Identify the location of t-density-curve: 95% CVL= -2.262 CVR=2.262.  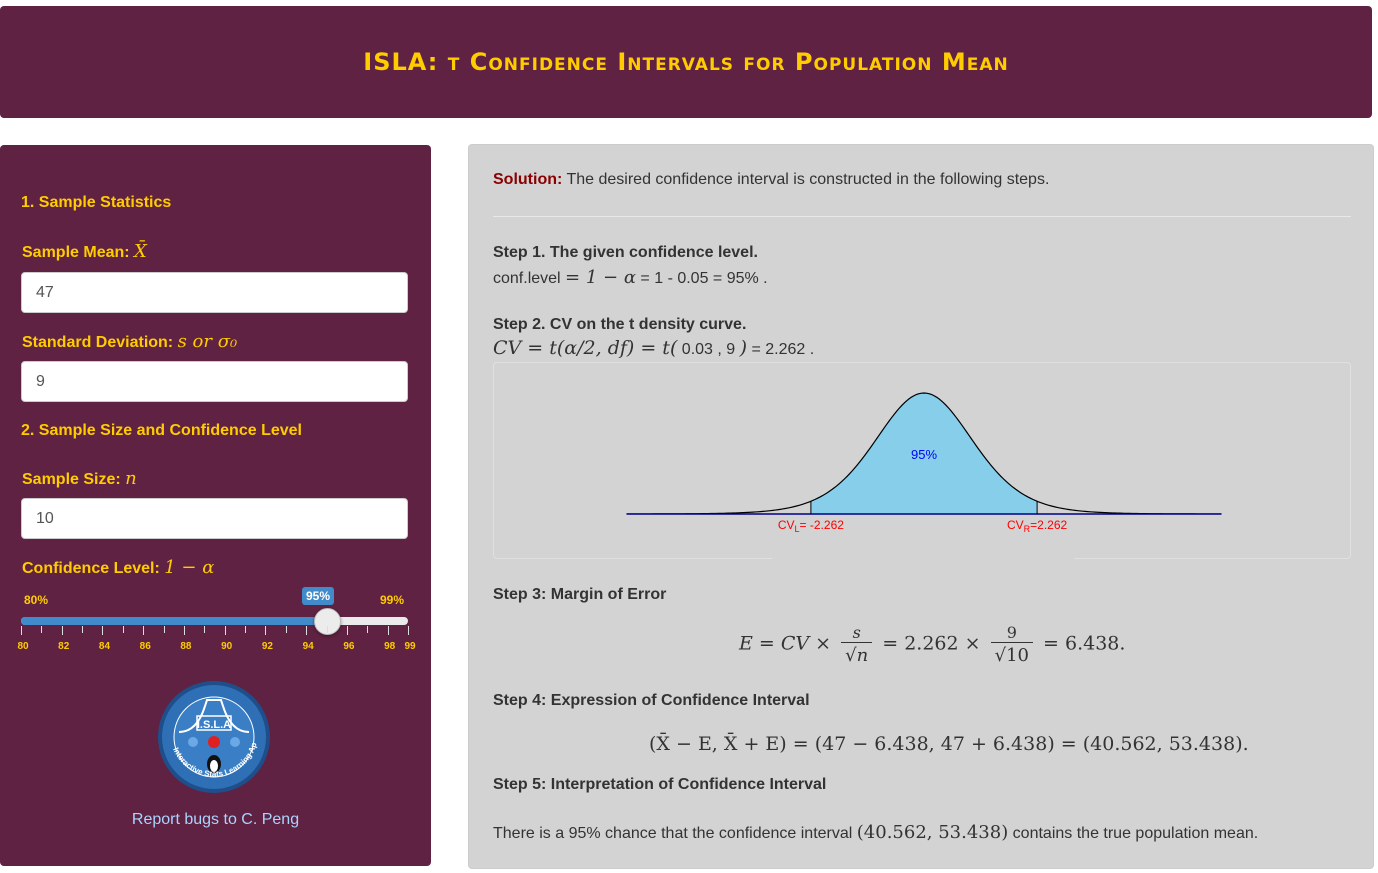
(924, 461).